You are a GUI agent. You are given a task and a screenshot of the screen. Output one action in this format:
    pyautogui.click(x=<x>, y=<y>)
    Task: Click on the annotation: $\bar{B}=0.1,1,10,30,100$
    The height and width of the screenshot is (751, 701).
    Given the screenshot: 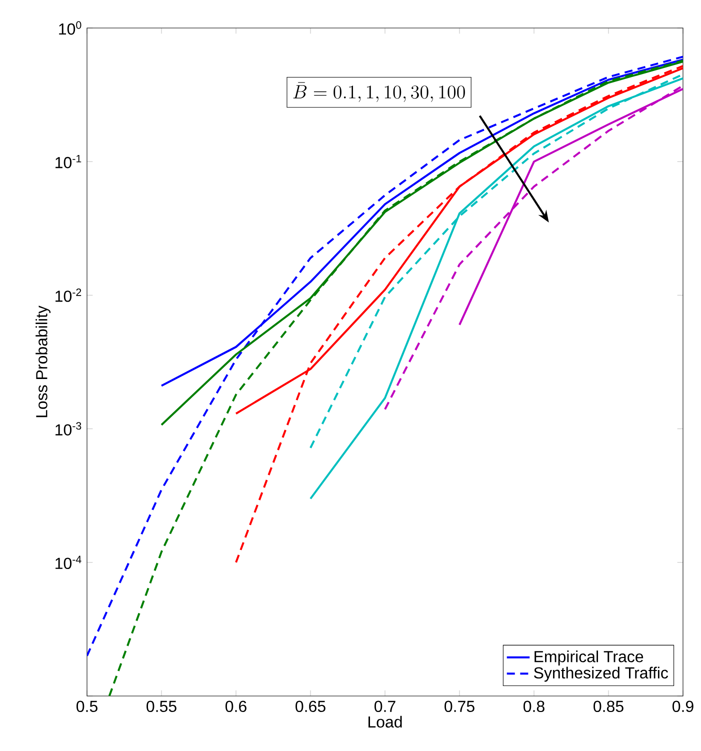 What is the action you would take?
    pyautogui.click(x=379, y=92)
    